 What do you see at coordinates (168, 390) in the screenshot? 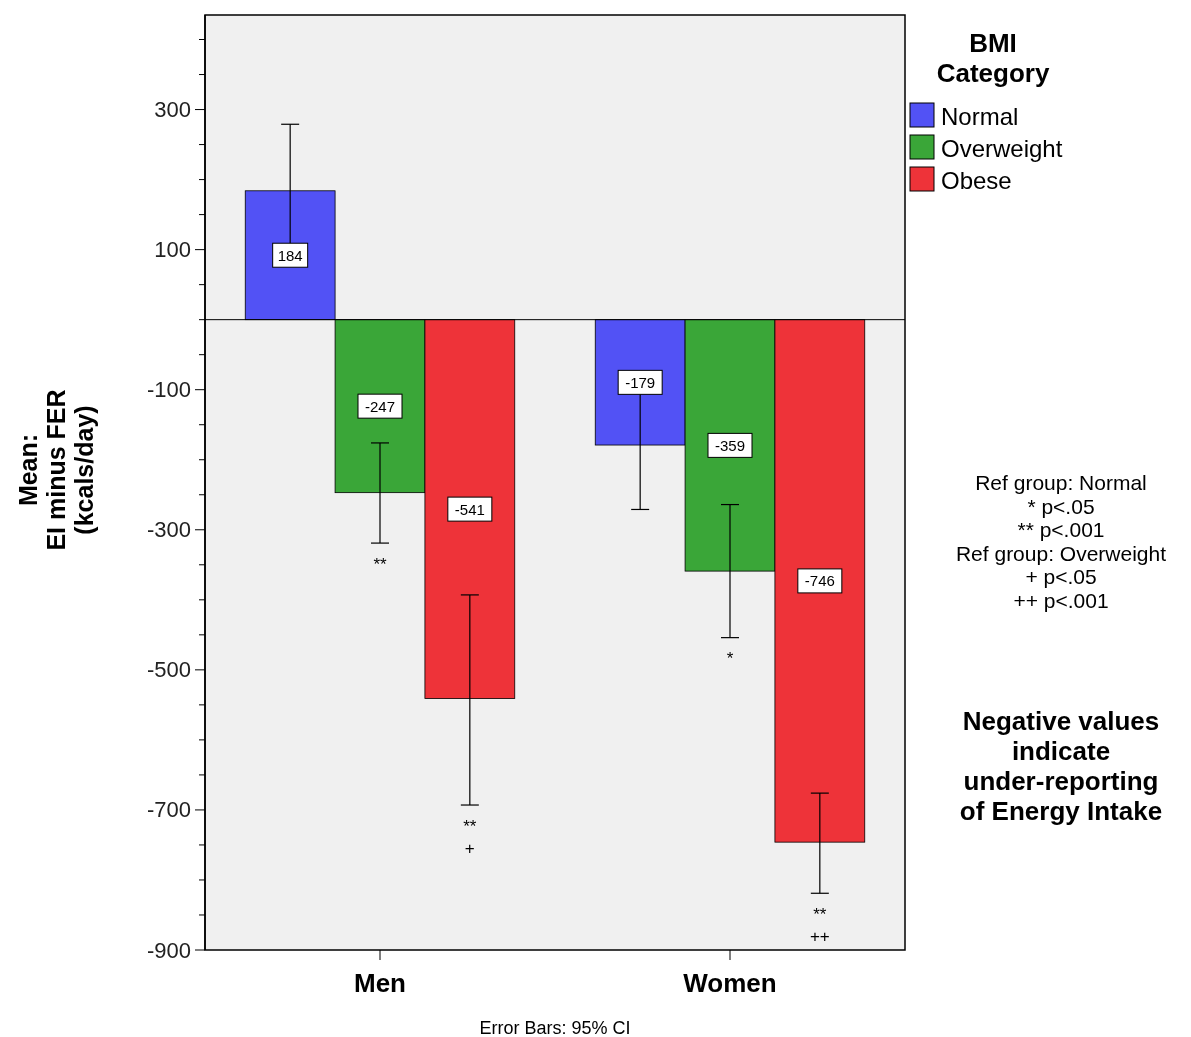
I see `y-tick-label: -100` at bounding box center [168, 390].